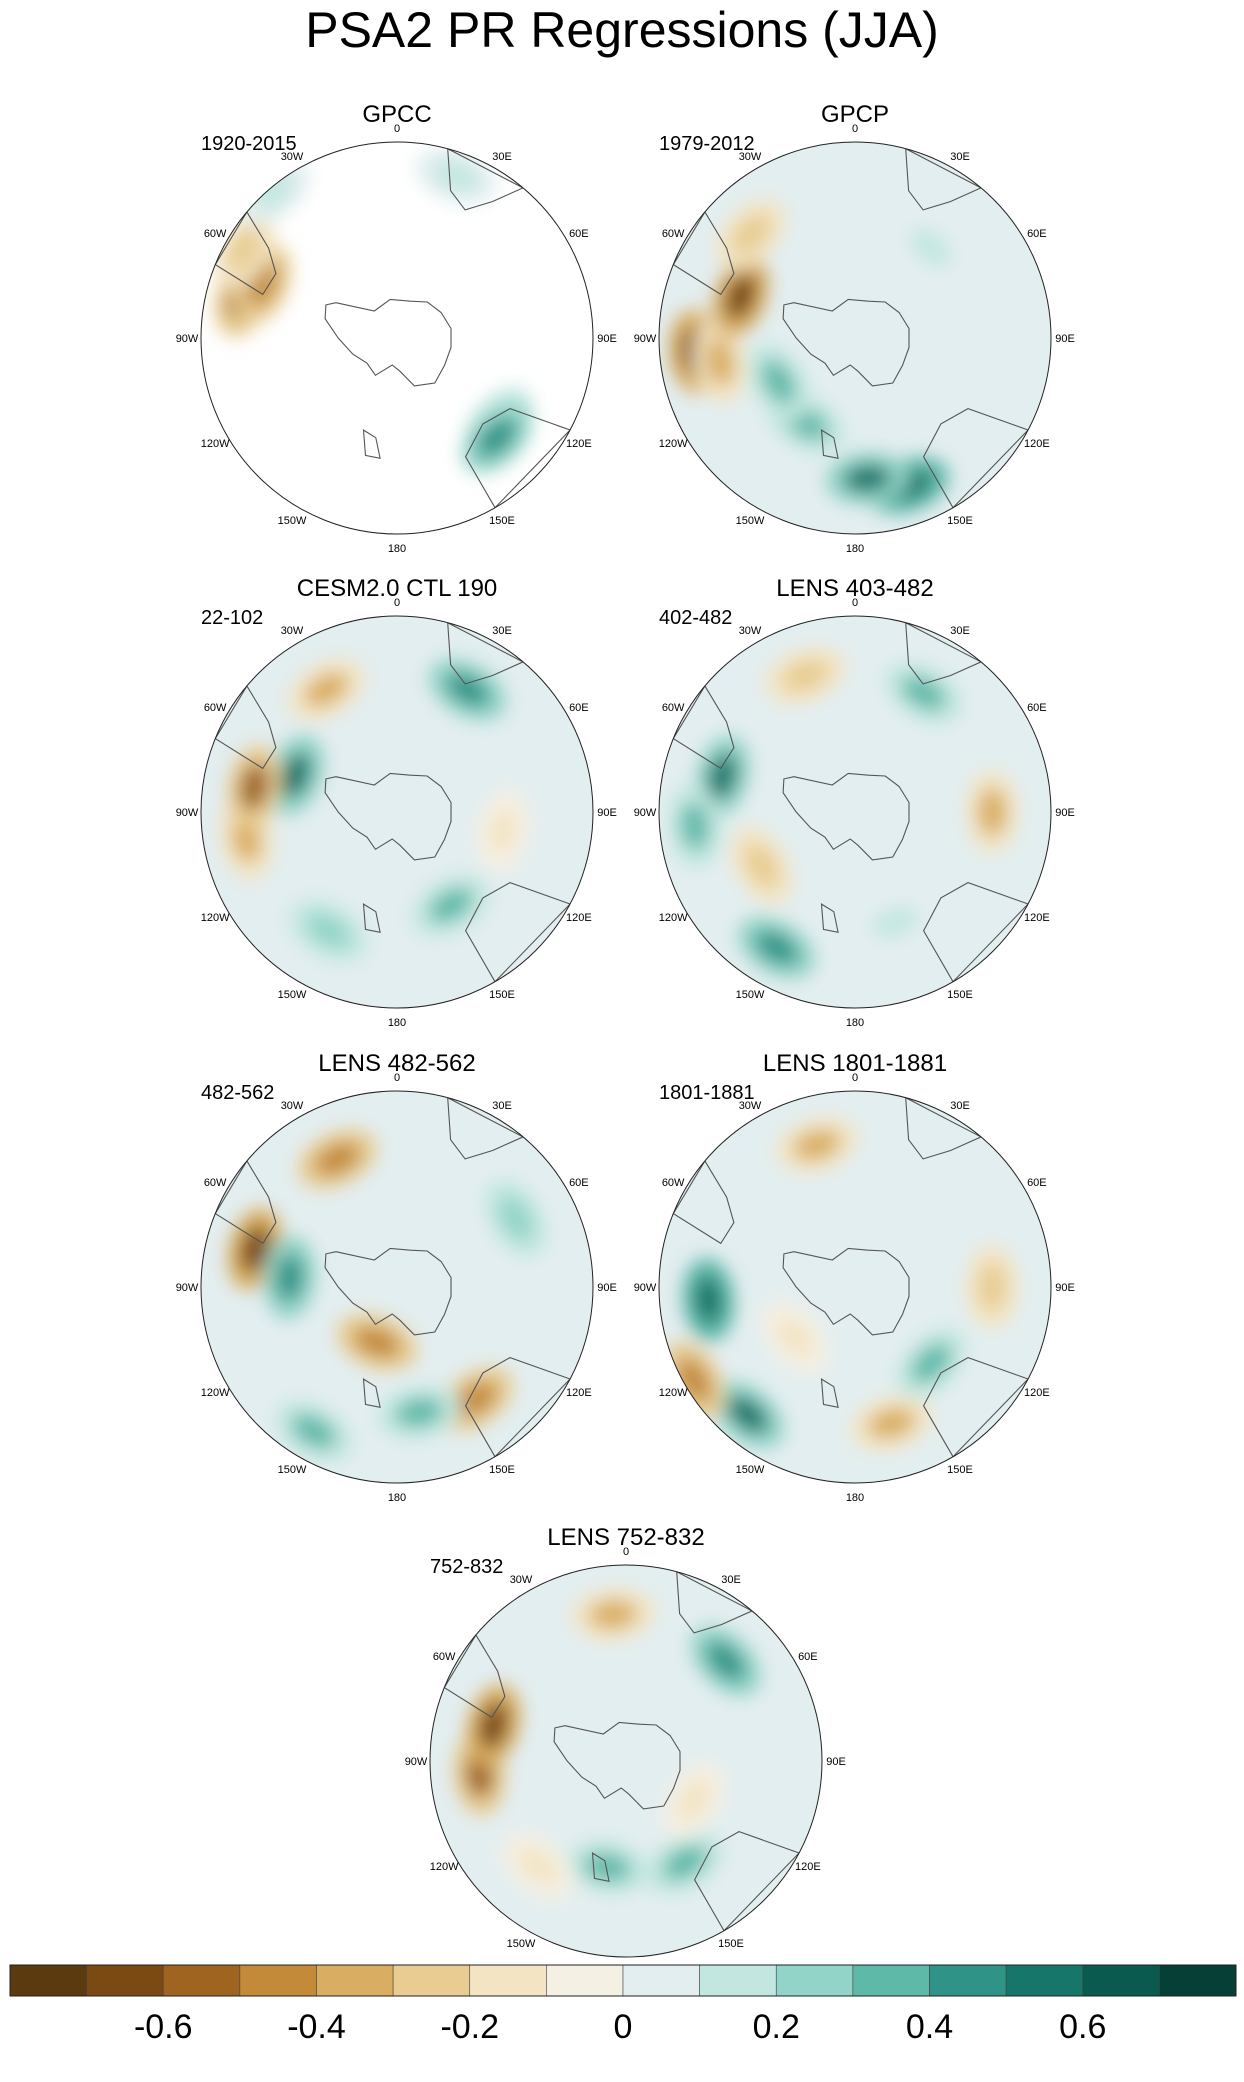  What do you see at coordinates (397, 588) in the screenshot?
I see `panel-title: CESM2.0 CTL 190` at bounding box center [397, 588].